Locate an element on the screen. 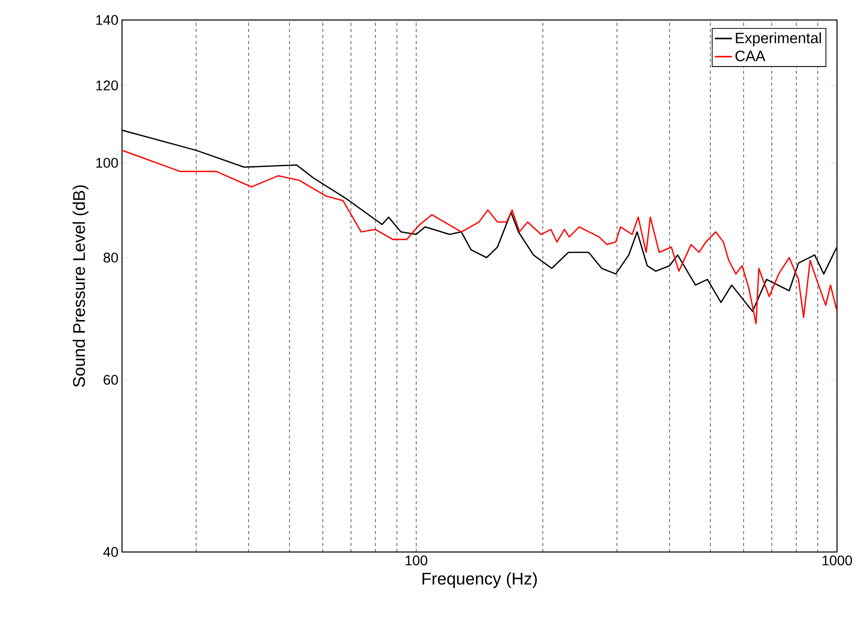 This screenshot has width=861, height=635. x-tick-label: 1000 is located at coordinates (837, 560).